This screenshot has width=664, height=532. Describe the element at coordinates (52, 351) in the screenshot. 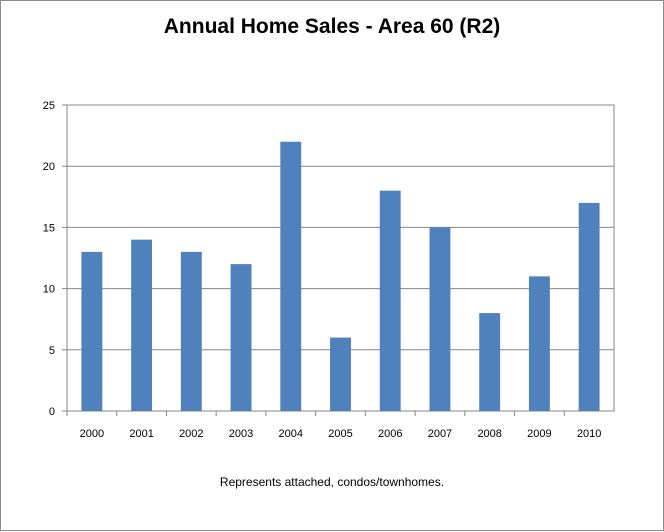

I see `y-tick-label: 5` at that location.